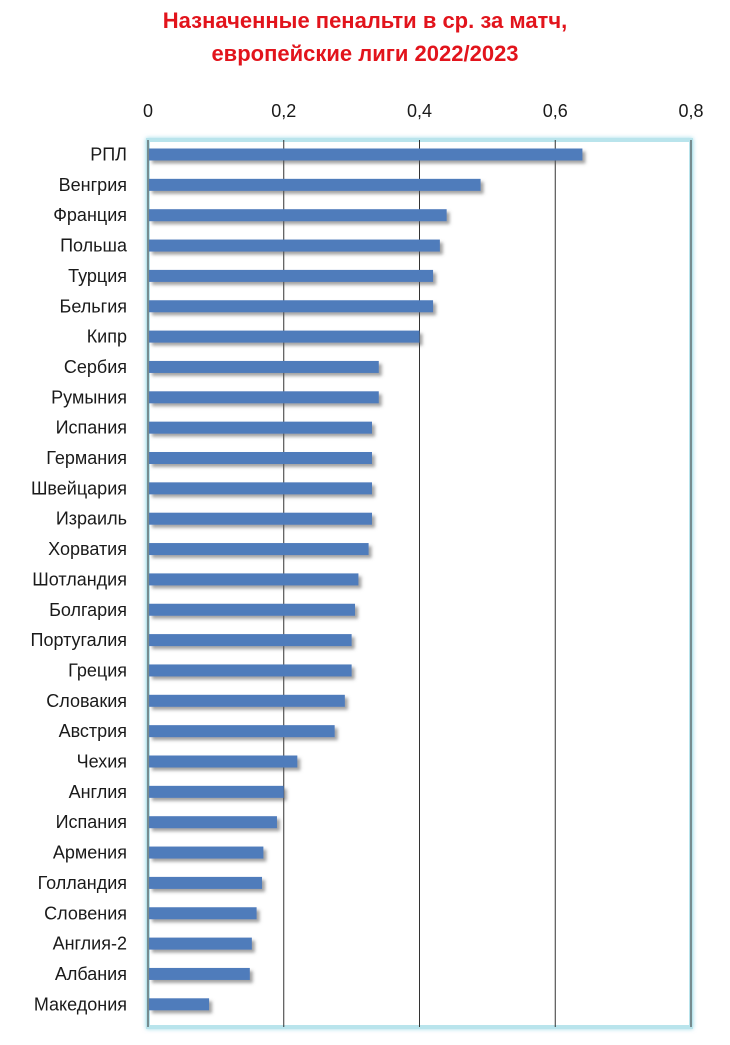 The image size is (730, 1045). Describe the element at coordinates (79, 579) in the screenshot. I see `category-label: Шотландия` at that location.